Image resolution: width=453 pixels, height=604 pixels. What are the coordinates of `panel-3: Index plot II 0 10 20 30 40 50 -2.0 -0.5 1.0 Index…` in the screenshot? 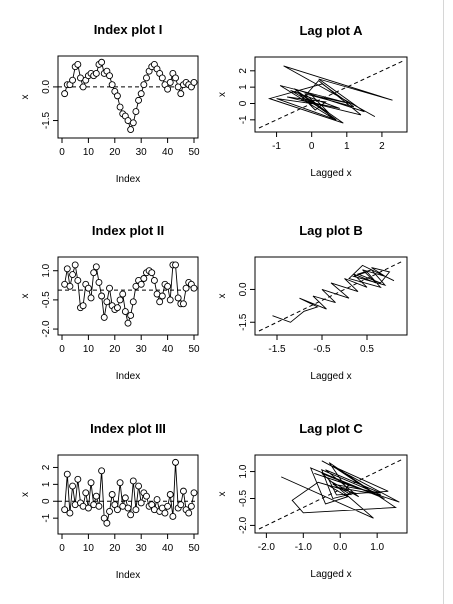 It's located at (110, 302).